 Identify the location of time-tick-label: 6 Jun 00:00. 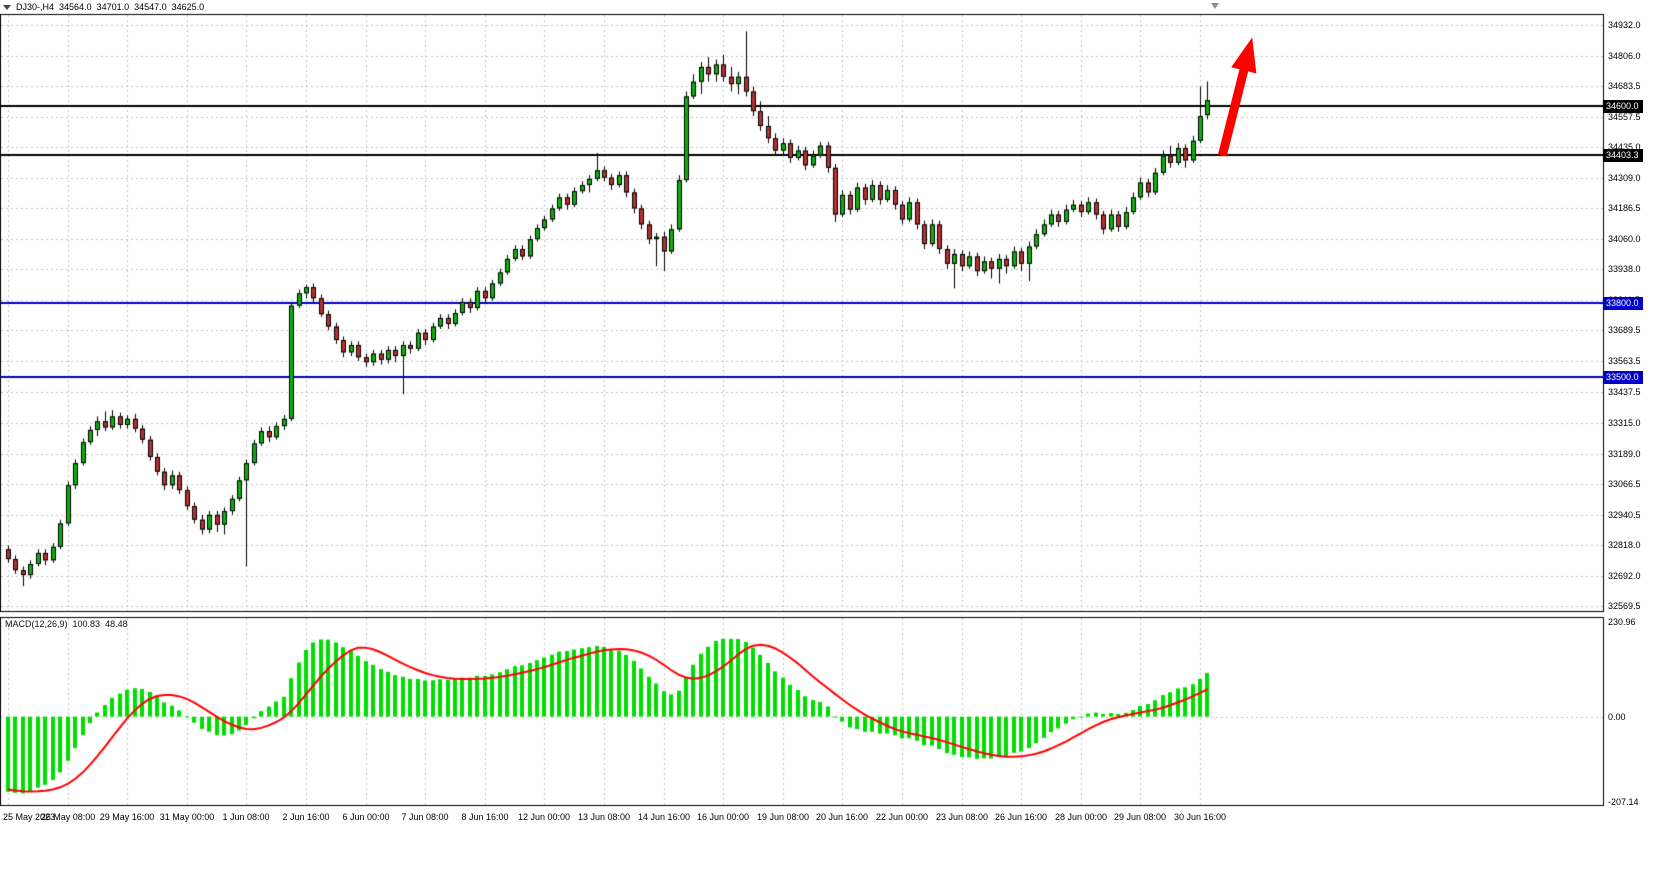
(366, 817).